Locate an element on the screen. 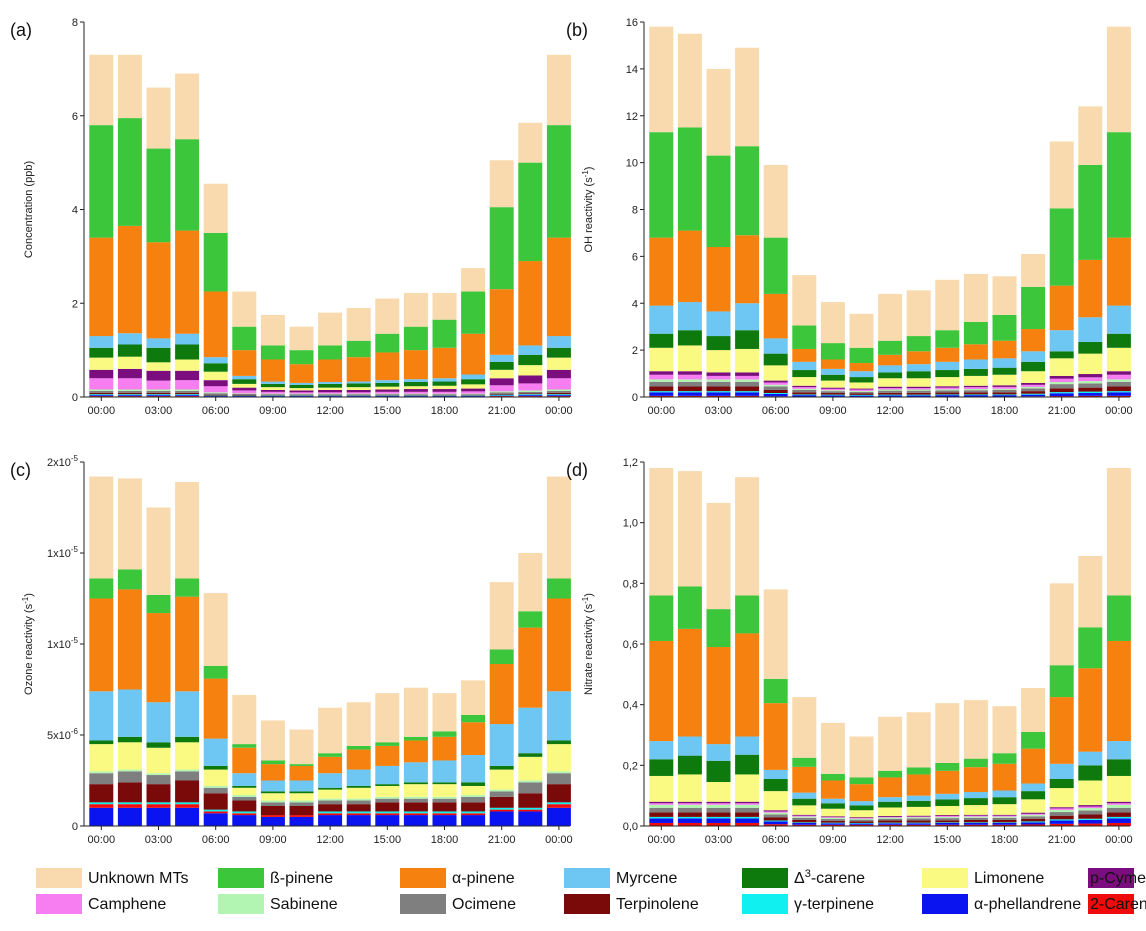 The width and height of the screenshot is (1146, 931). x-tick-label: 06:00 is located at coordinates (216, 411).